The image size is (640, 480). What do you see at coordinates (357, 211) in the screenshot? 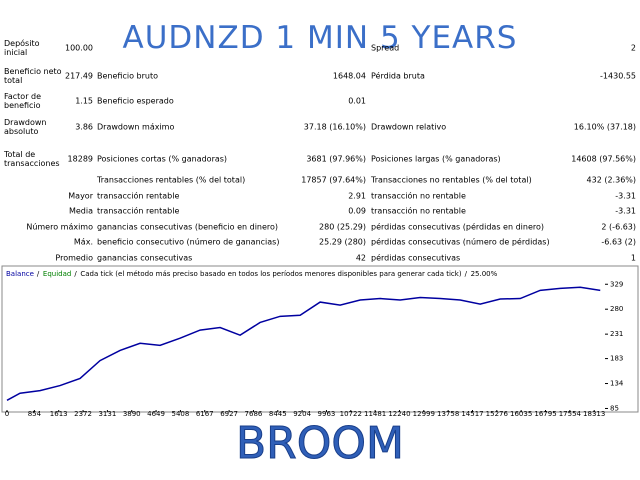
I see `table-cell: 0.09` at bounding box center [357, 211].